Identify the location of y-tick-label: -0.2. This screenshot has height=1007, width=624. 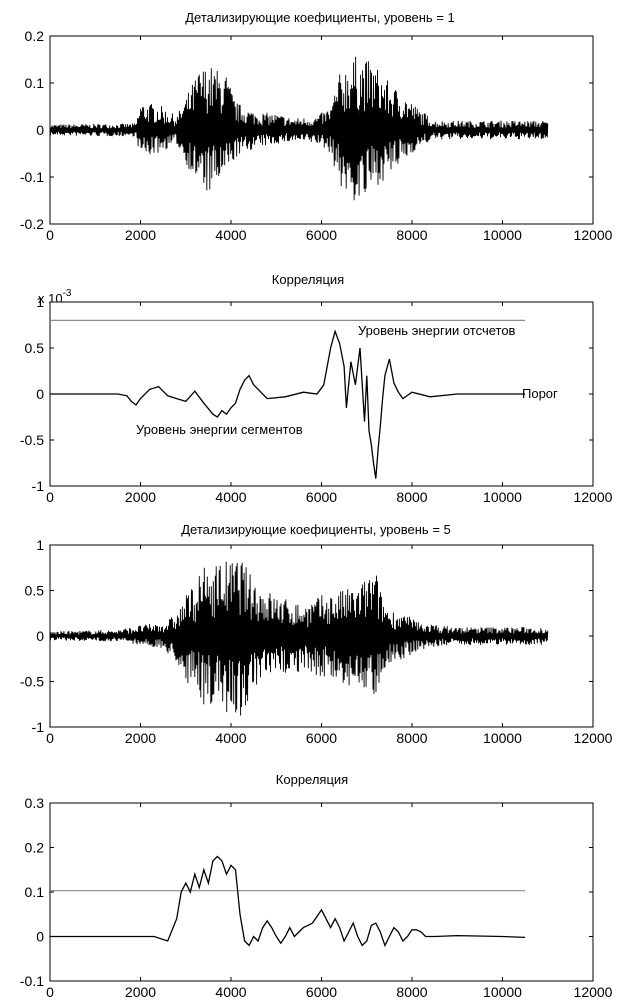
(32, 224).